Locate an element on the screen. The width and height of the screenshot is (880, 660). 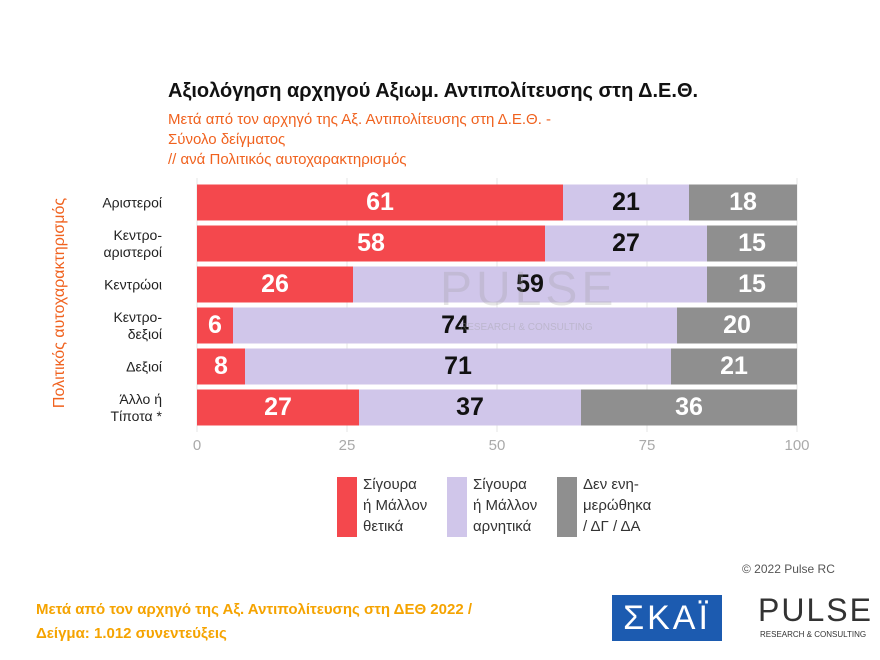
pulse-logo-sub: RESEARCH & CONSULTING is located at coordinates (813, 634).